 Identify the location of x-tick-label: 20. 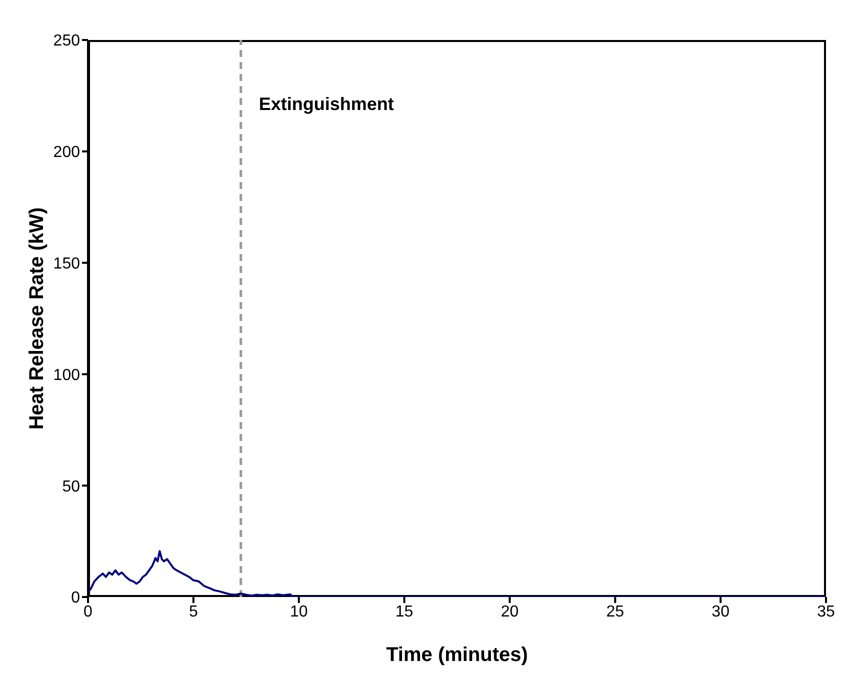
(509, 611).